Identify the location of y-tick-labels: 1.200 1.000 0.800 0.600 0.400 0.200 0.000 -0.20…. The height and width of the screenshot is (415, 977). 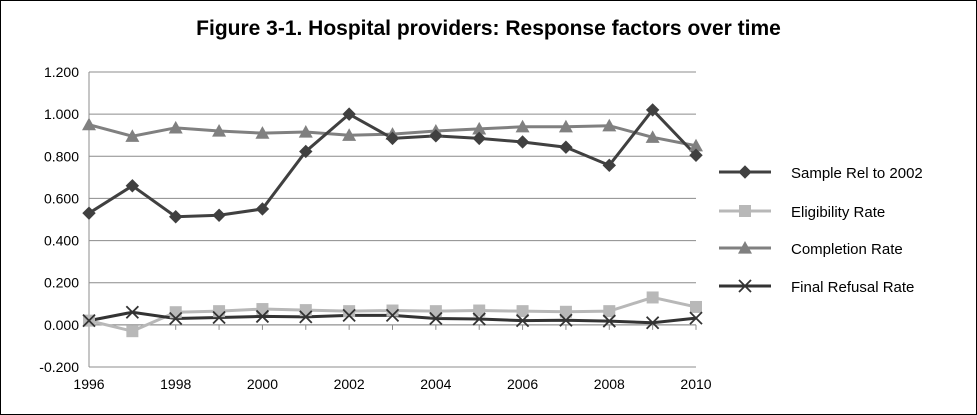
(59, 219).